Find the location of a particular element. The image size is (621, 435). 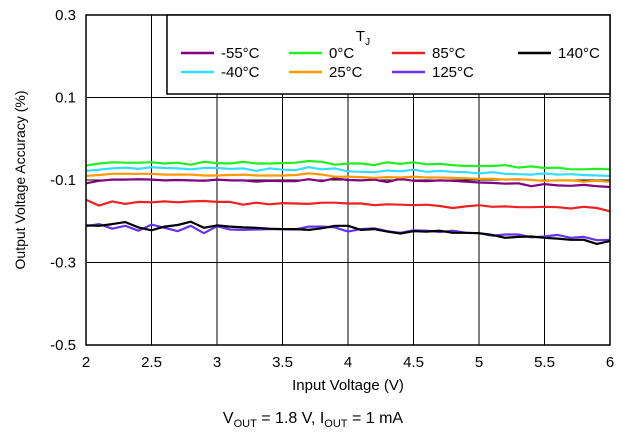

y-tick-labels: 0.3 0.1 -0.1 -0.3 -0.5 is located at coordinates (63, 180).